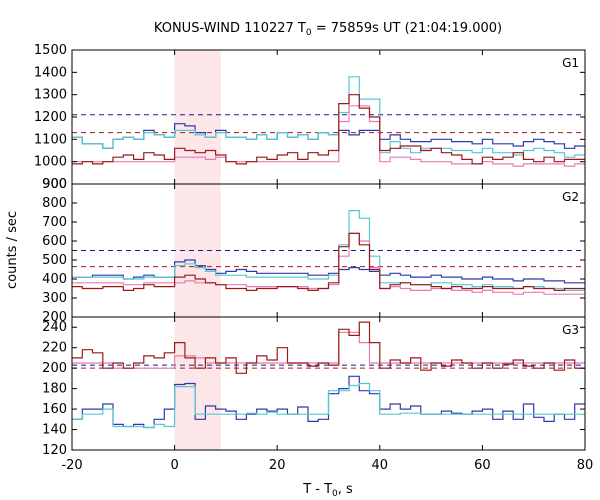 This screenshot has width=600, height=500. I want to click on y-tick-label: 160, so click(54, 409).